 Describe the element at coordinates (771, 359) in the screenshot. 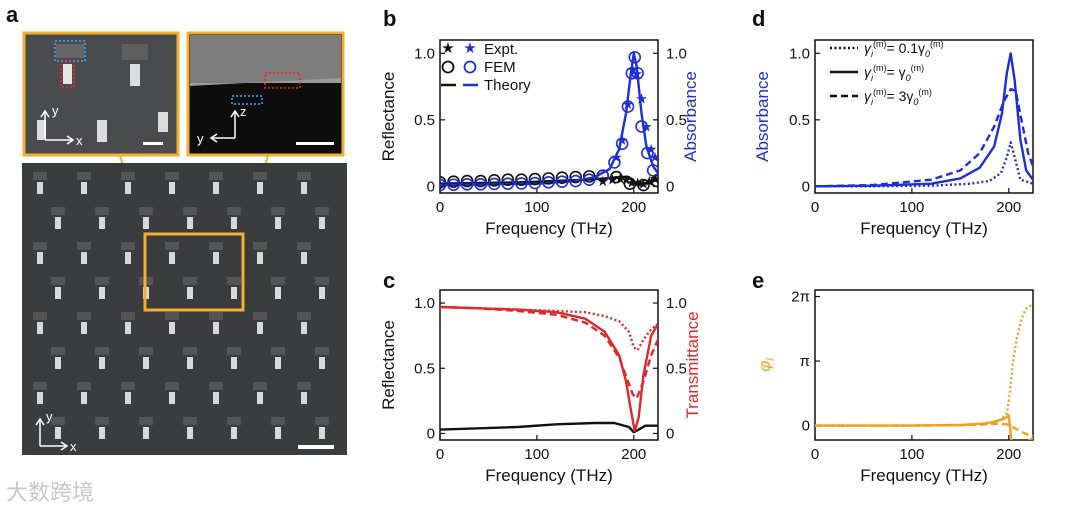

I see `y-axis-label-sub: l` at that location.